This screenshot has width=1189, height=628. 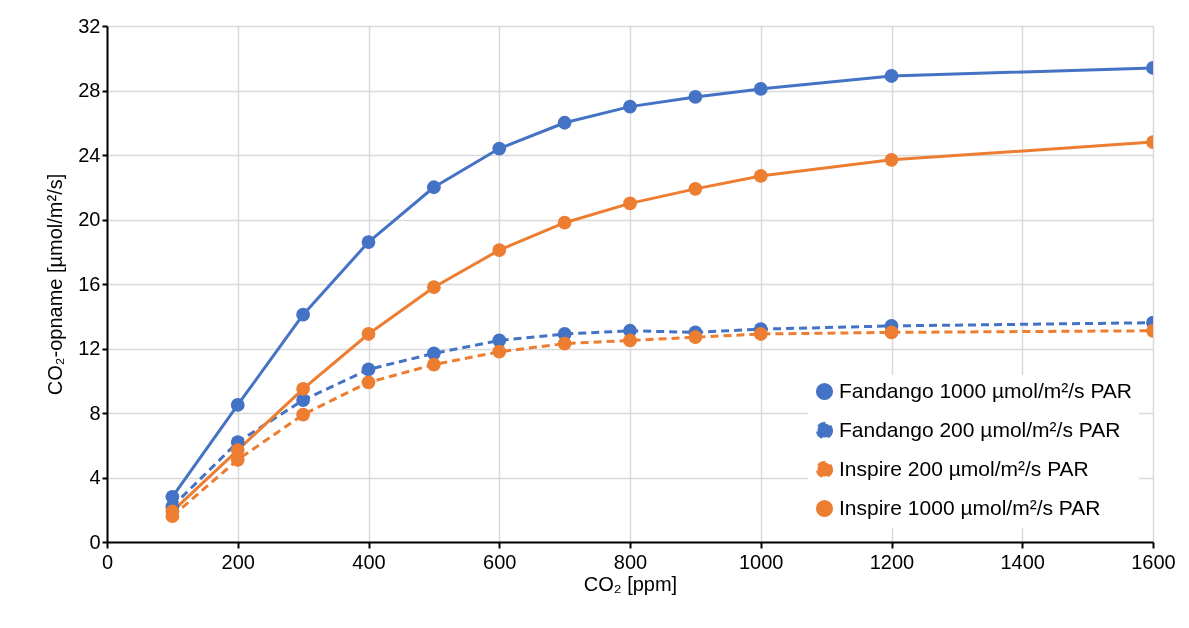 I want to click on y-tick-label: 12, so click(x=89, y=348).